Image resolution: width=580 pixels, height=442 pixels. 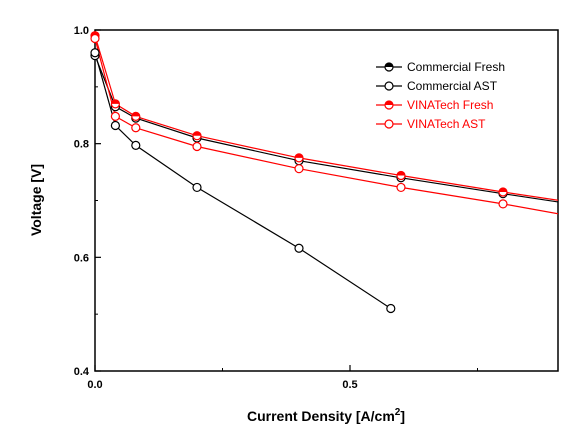 I want to click on y-tick-label: 0.8, so click(x=81, y=145).